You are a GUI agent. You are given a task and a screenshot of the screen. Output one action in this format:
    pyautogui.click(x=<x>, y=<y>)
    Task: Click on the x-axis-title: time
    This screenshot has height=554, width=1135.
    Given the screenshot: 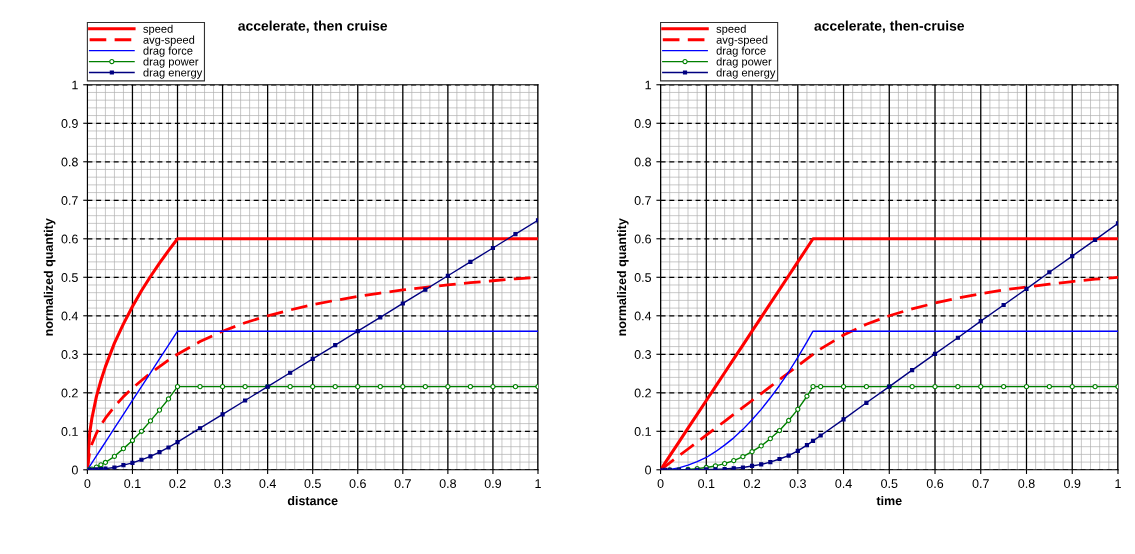 What is the action you would take?
    pyautogui.click(x=889, y=501)
    